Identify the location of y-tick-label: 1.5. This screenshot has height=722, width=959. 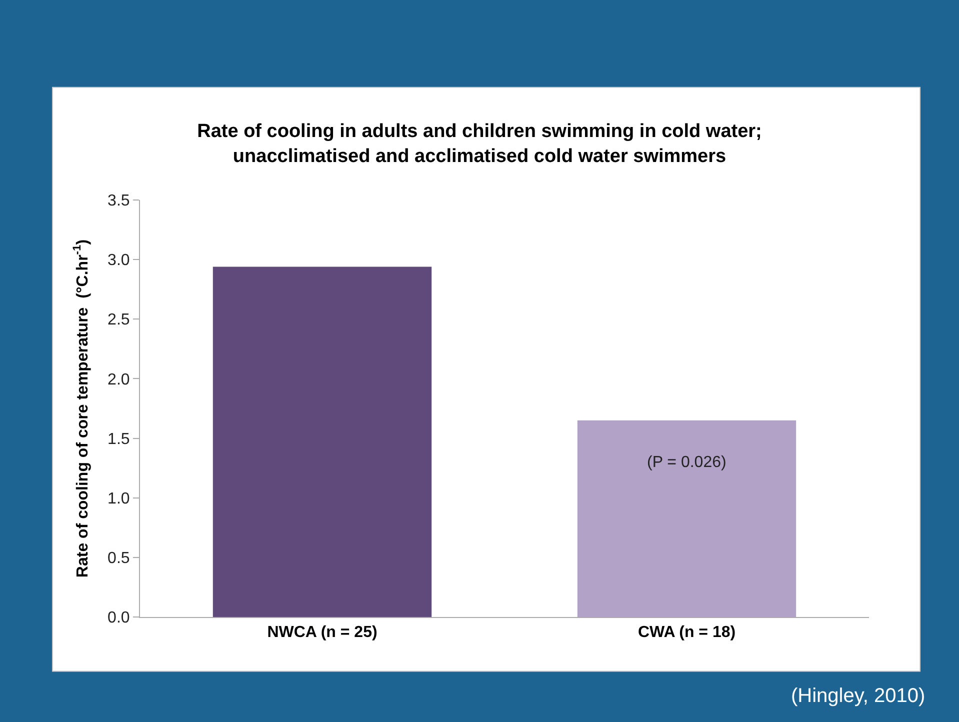
(119, 439).